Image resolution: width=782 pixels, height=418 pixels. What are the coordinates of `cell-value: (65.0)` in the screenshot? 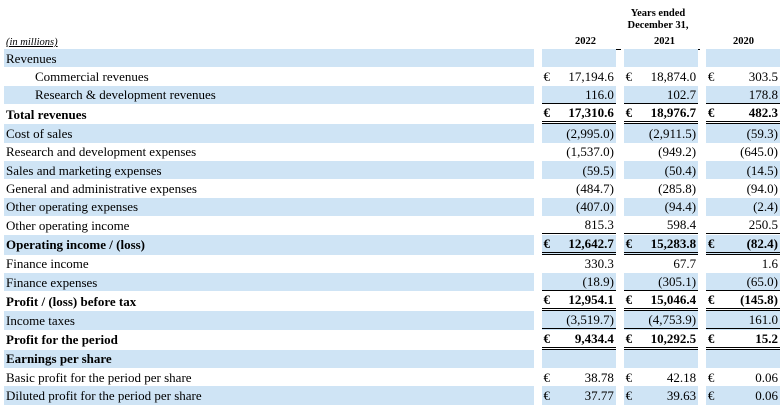 It's located at (762, 282).